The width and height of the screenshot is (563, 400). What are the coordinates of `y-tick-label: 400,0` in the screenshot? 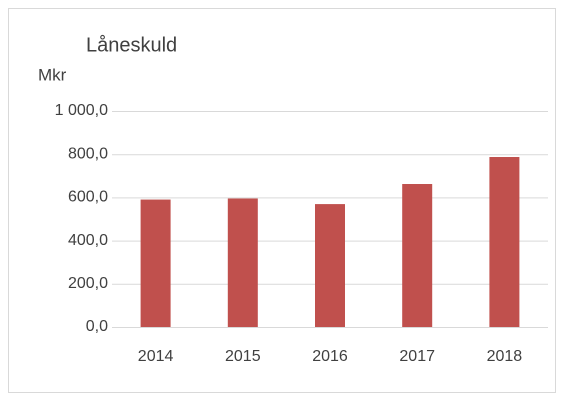 It's located at (88, 240).